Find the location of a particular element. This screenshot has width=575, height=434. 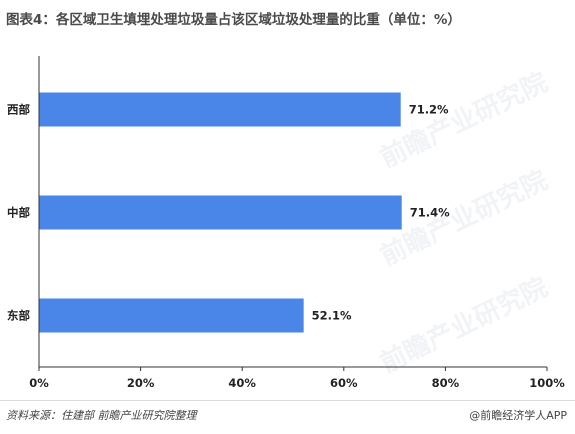

x-tick-label: 100% is located at coordinates (547, 383).